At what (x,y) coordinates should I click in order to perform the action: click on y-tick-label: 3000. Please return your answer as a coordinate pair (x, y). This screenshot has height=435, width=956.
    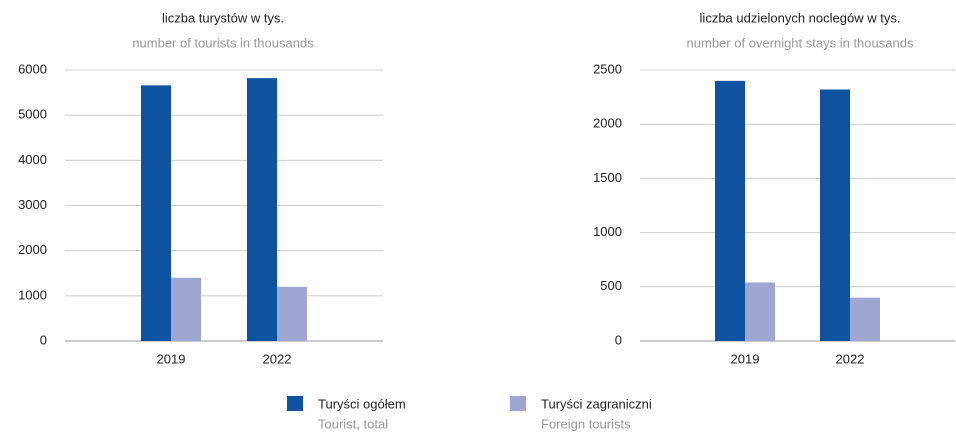
    Looking at the image, I should click on (32, 204).